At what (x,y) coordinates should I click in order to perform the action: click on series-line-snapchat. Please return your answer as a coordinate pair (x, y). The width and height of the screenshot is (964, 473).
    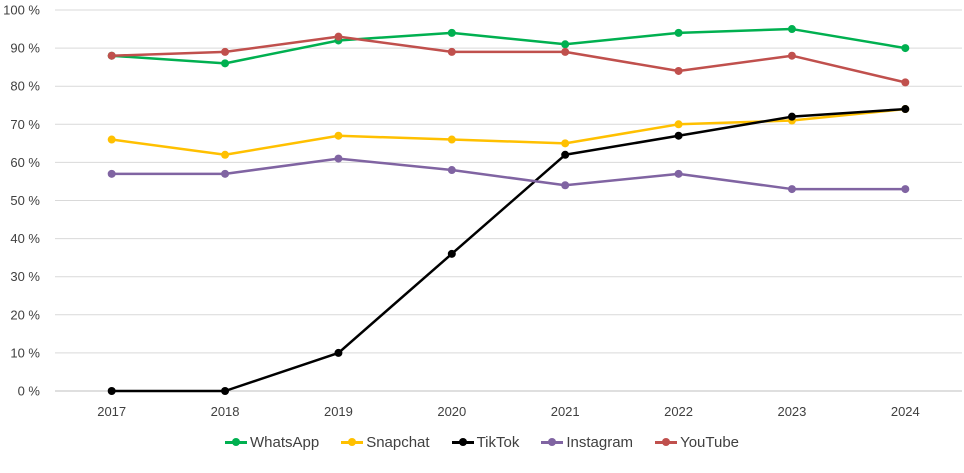
    Looking at the image, I should click on (508, 132).